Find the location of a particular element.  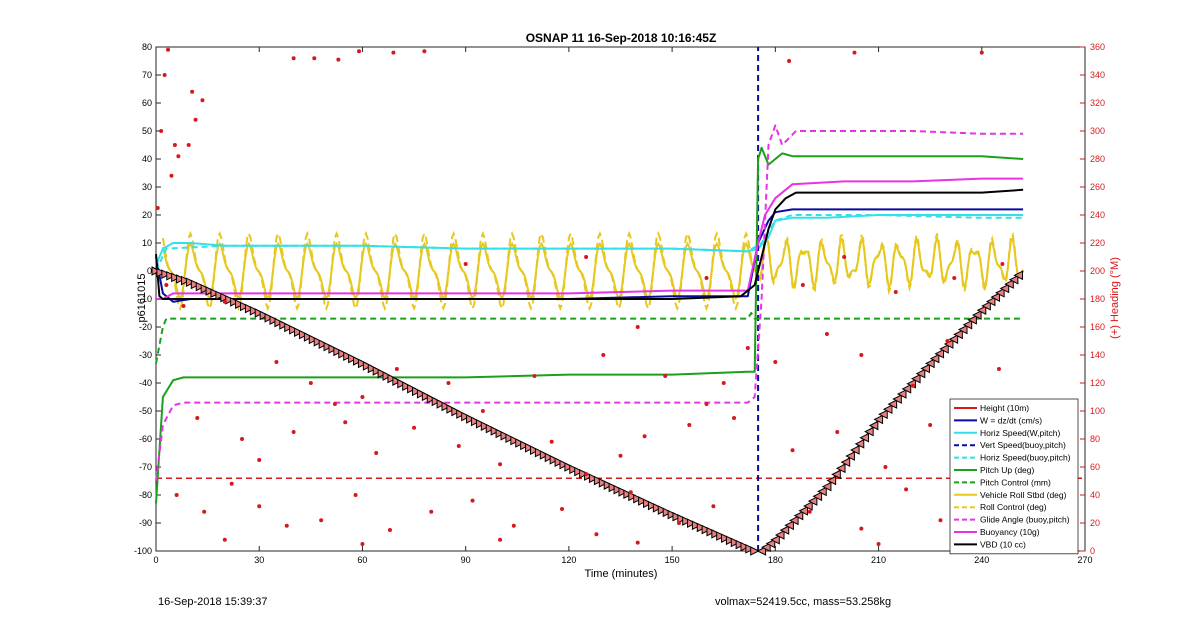

legend-label: Height (10m) is located at coordinates (1004, 408).